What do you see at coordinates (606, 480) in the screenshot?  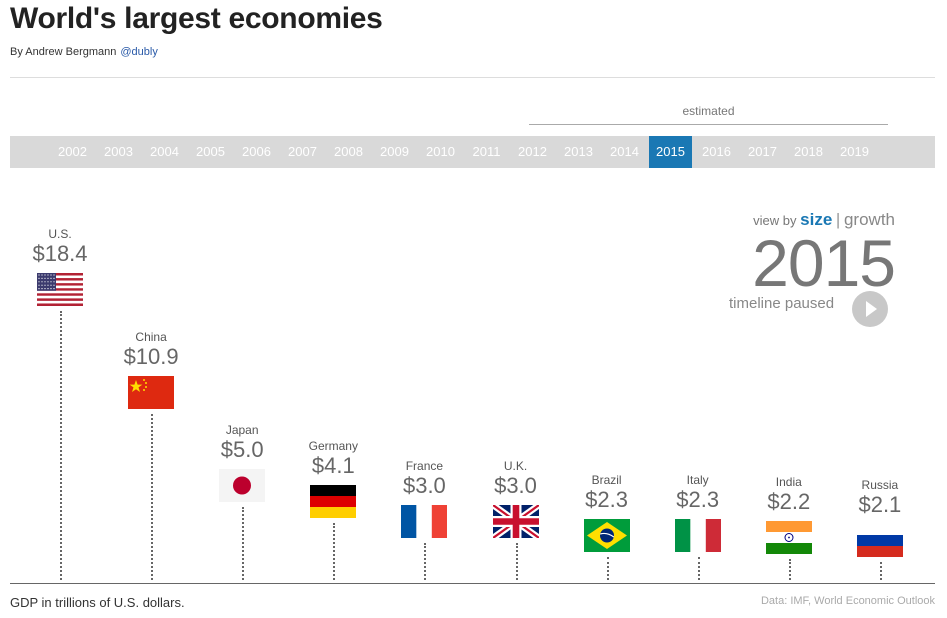 I see `country-label: Brazil` at bounding box center [606, 480].